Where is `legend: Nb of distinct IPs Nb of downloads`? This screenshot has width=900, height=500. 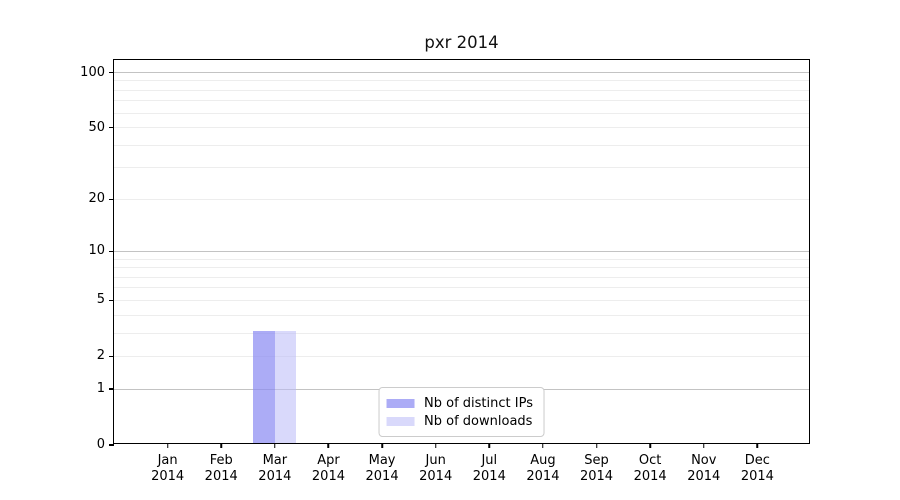
legend: Nb of distinct IPs Nb of downloads is located at coordinates (461, 412).